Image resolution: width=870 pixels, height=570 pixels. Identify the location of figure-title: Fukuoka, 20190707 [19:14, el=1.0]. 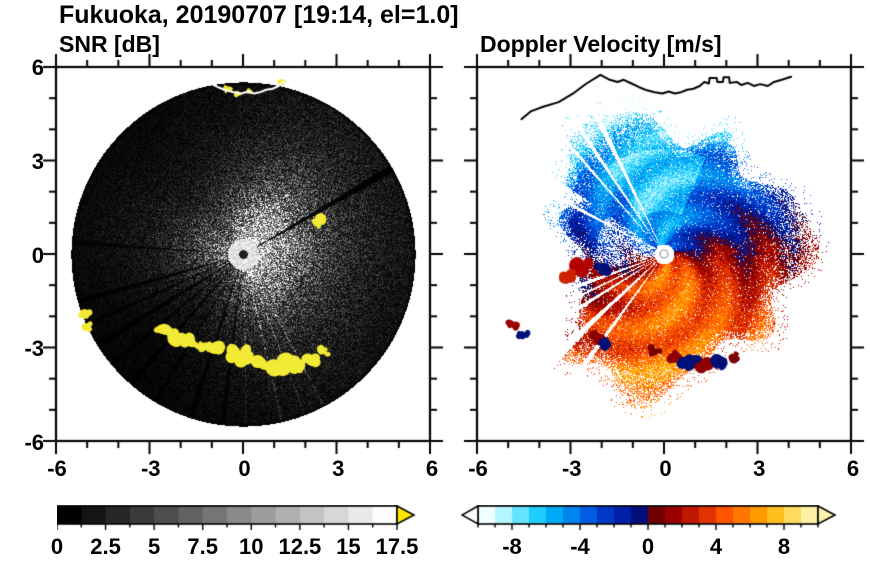
(259, 15).